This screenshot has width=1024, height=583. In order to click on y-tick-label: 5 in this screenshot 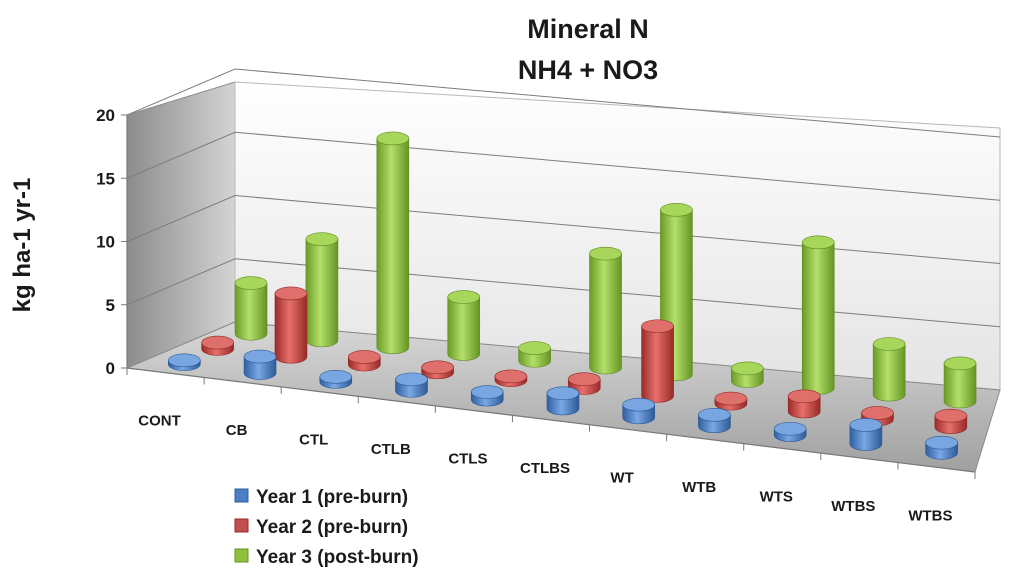, I will do `click(110, 305)`.